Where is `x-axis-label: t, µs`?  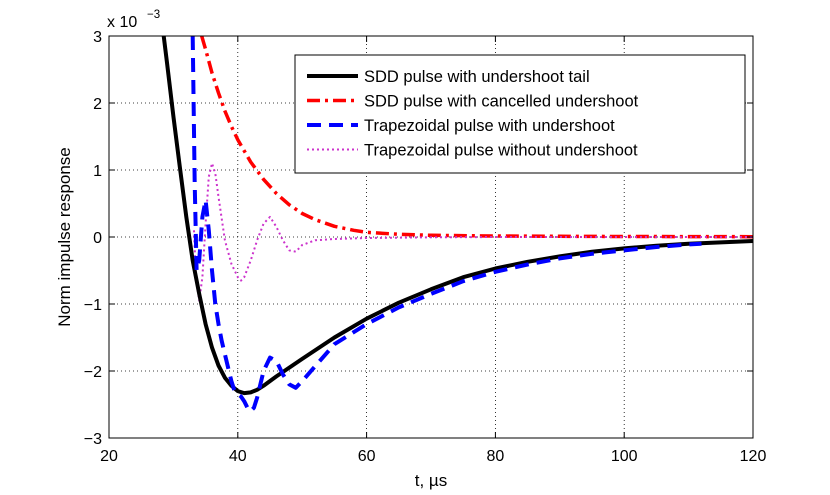
x-axis-label: t, µs is located at coordinates (431, 480).